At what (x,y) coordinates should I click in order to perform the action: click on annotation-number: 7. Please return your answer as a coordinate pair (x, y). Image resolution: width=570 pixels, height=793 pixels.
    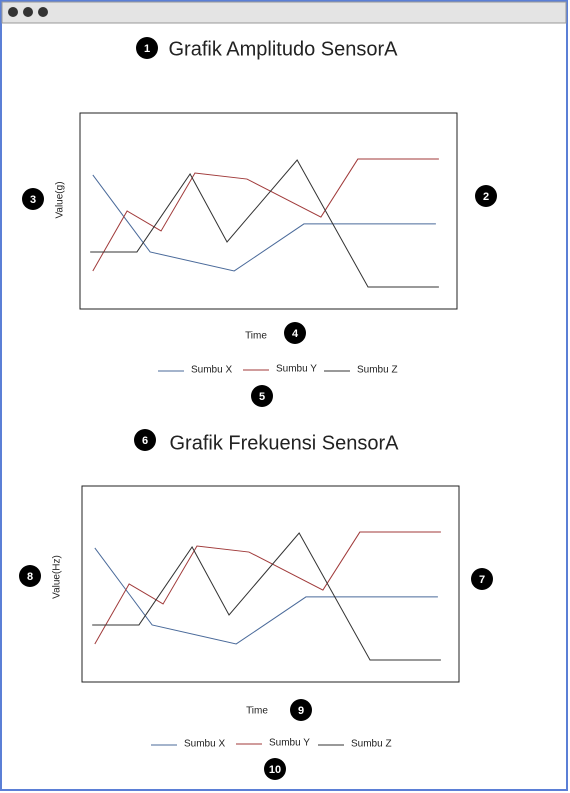
    Looking at the image, I should click on (482, 580).